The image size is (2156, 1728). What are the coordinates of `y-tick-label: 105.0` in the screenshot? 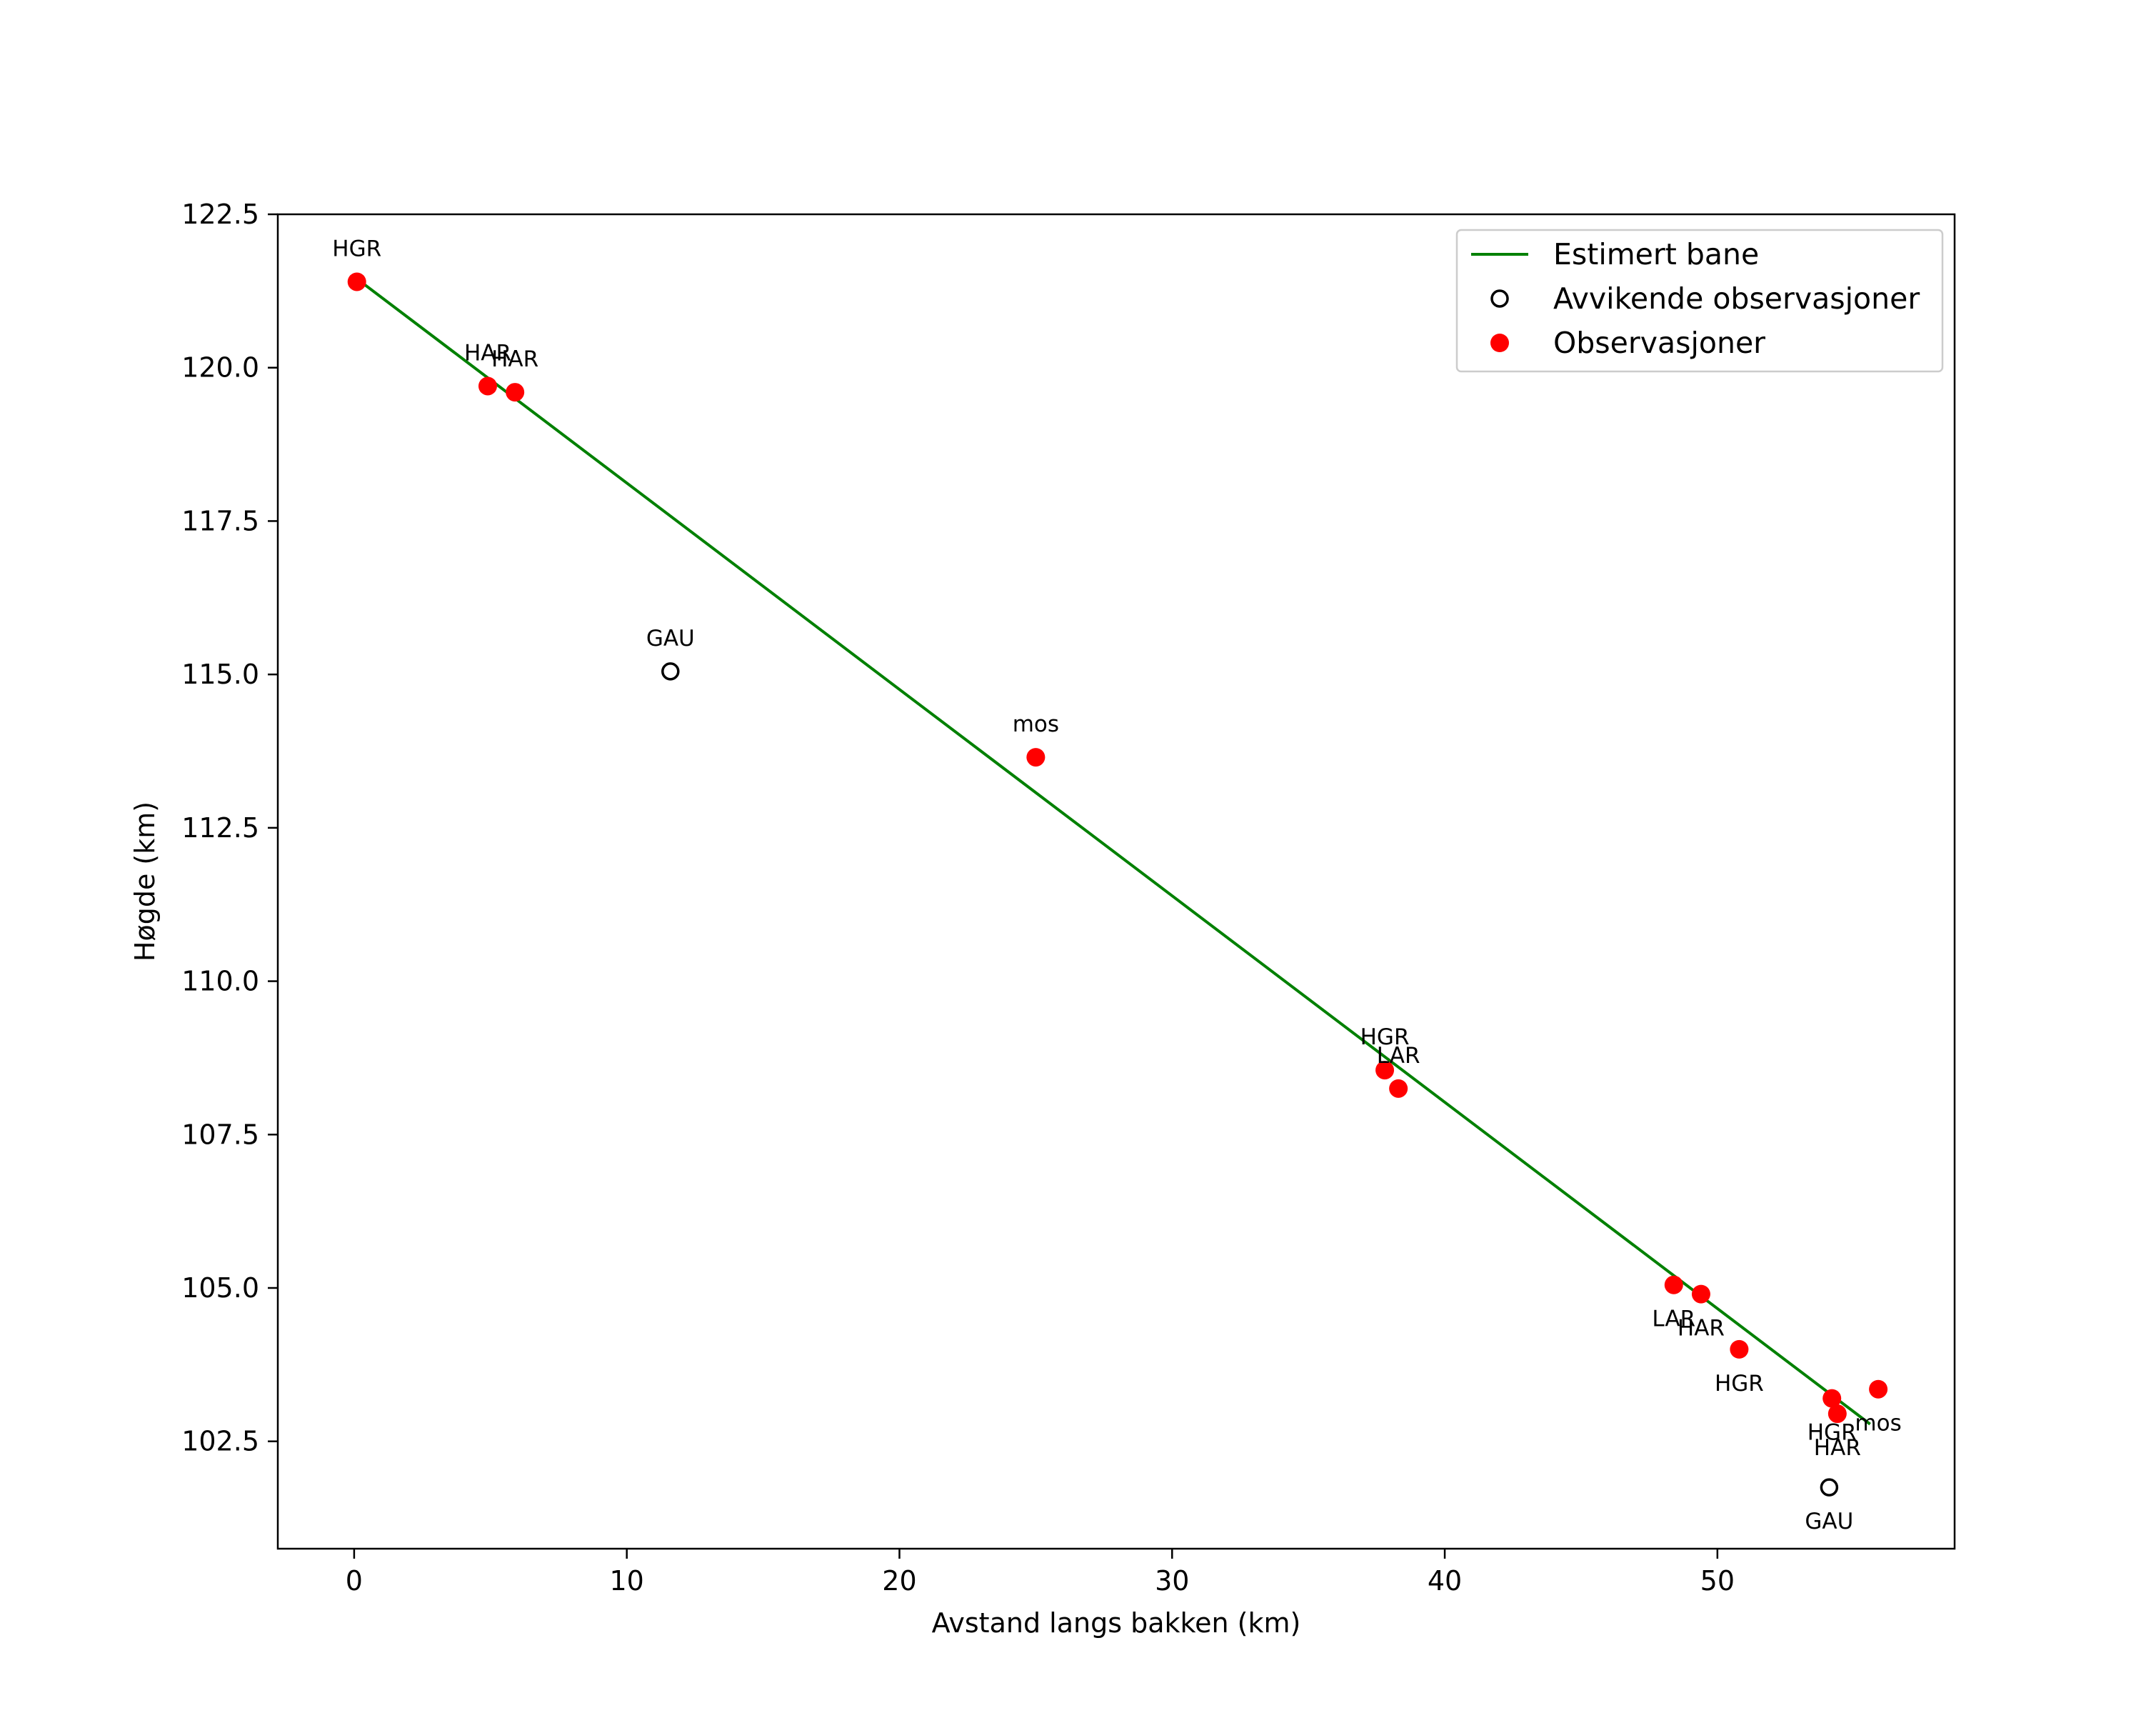 It's located at (220, 1288).